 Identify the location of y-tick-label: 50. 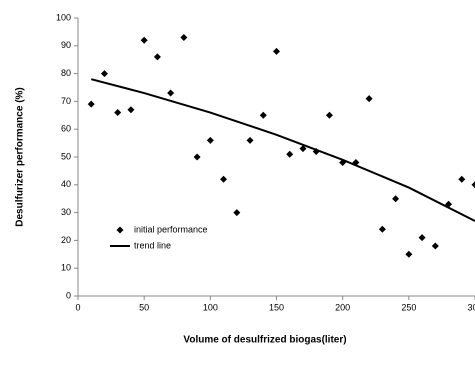
(66, 156).